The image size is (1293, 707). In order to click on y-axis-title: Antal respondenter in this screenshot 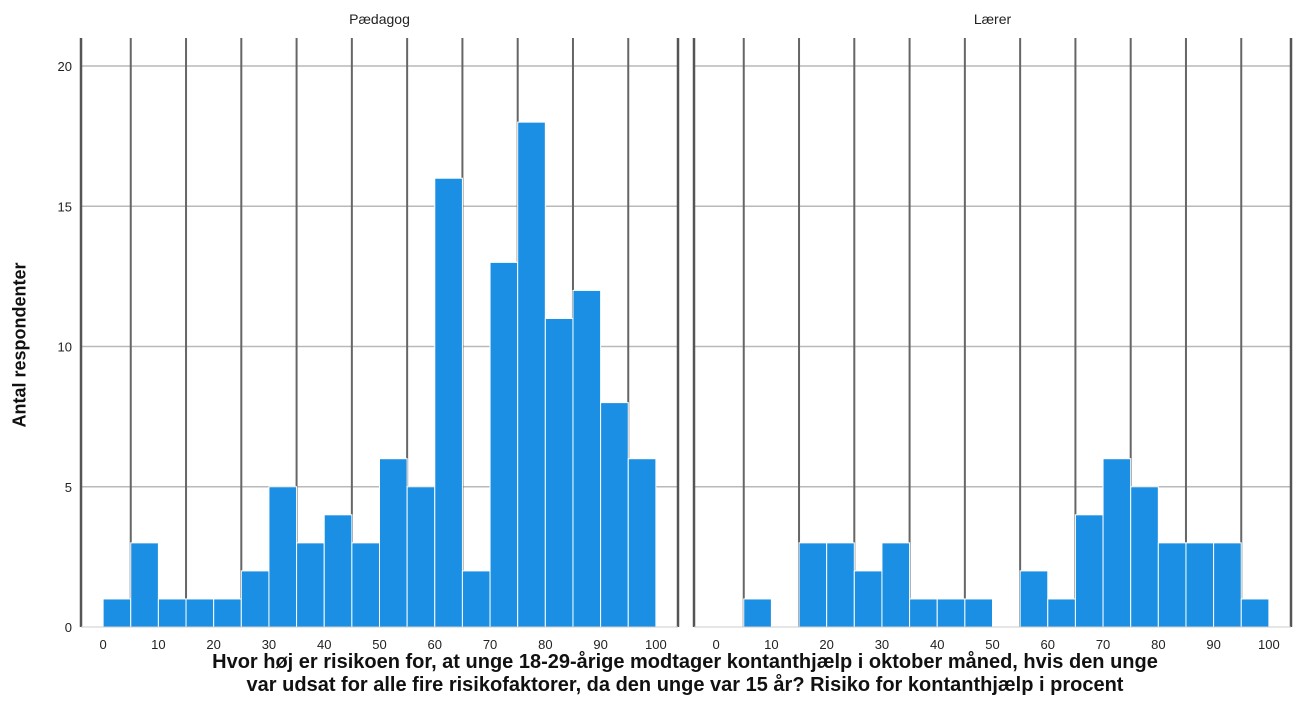, I will do `click(20, 351)`.